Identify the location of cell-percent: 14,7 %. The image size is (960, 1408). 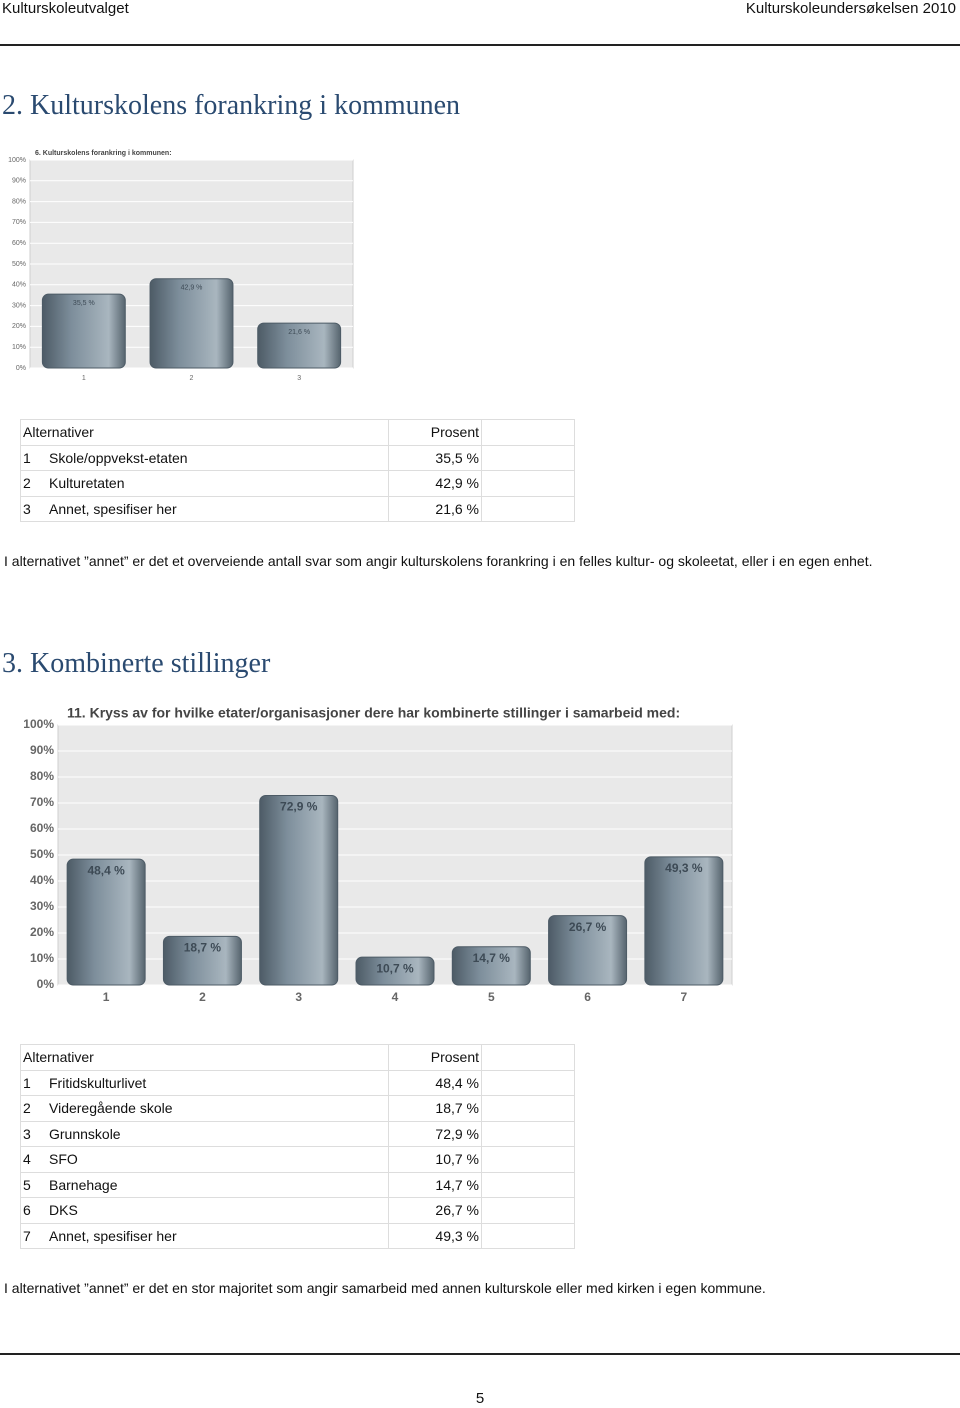
(435, 1184).